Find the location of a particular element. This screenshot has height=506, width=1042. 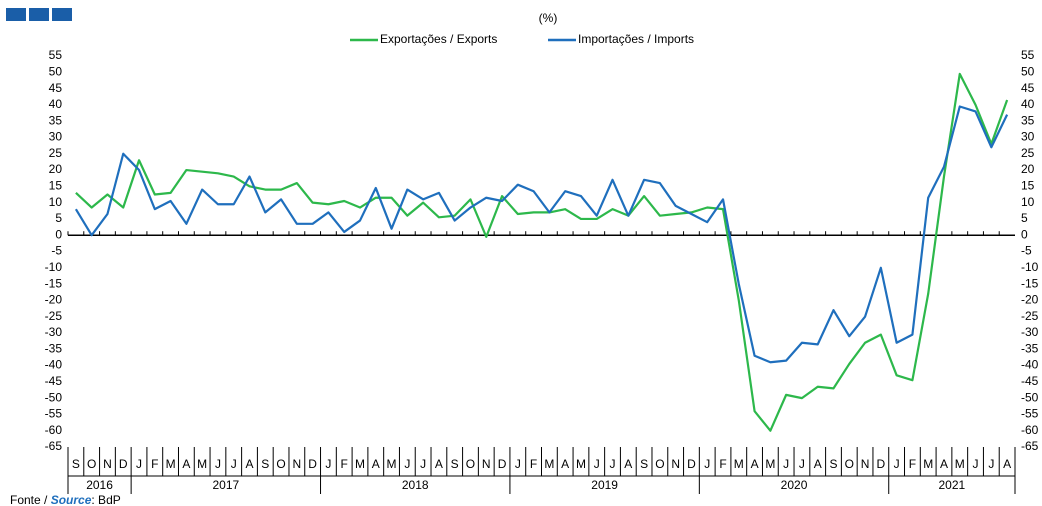

y-tick-label: 45 is located at coordinates (56, 88).